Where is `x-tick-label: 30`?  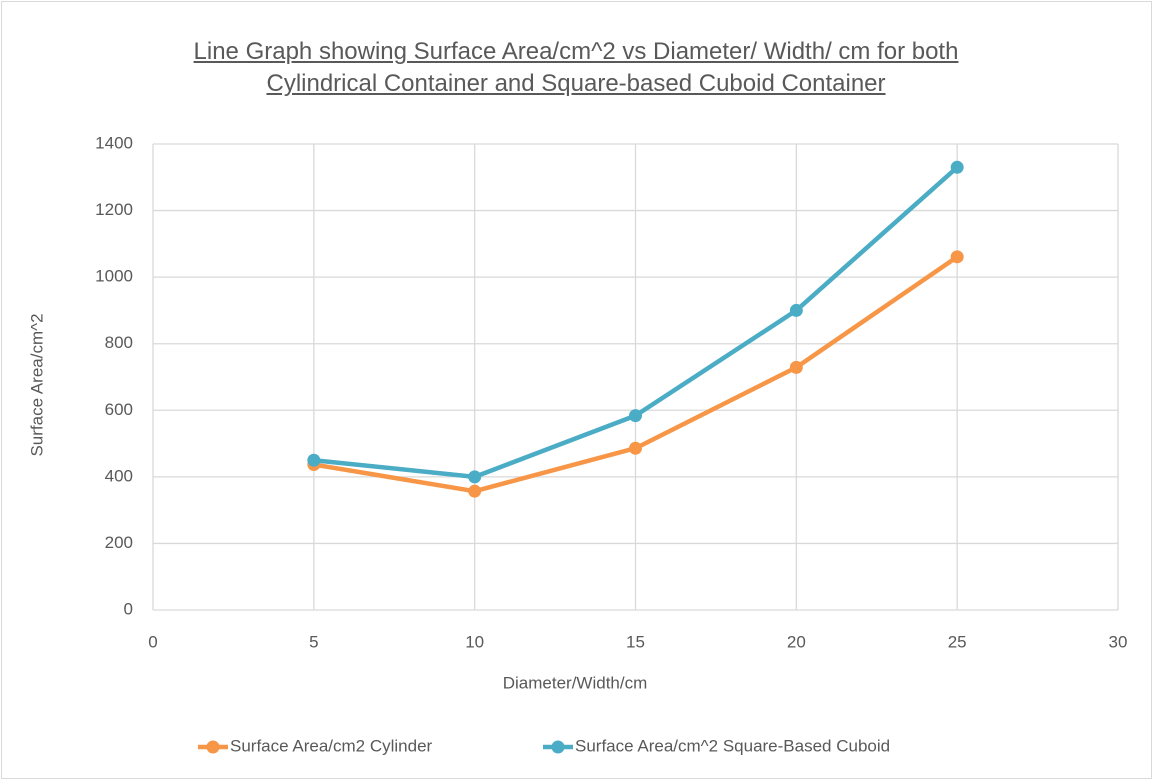 x-tick-label: 30 is located at coordinates (1118, 641).